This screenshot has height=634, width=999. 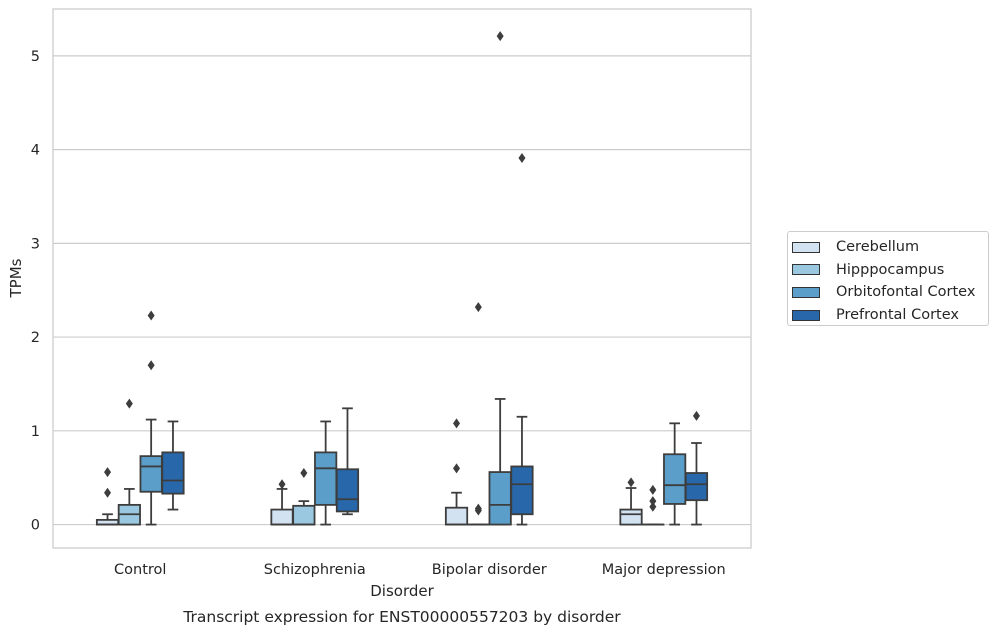 I want to click on legend-label: Prefrontal Cortex, so click(x=897, y=315).